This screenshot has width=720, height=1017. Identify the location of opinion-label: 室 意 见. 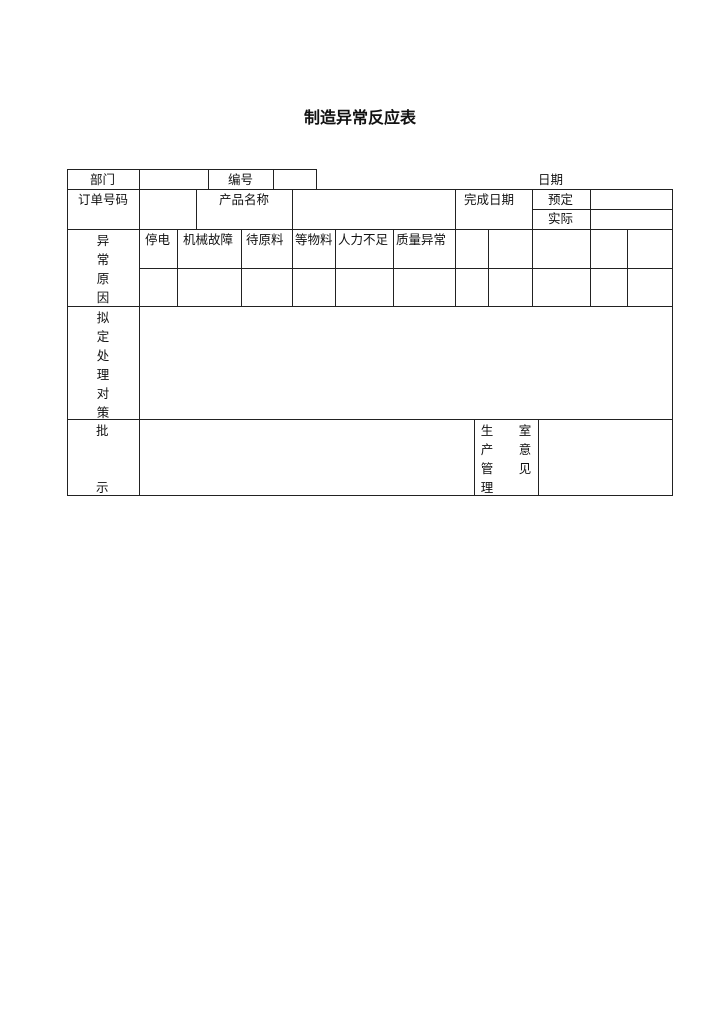
(525, 449).